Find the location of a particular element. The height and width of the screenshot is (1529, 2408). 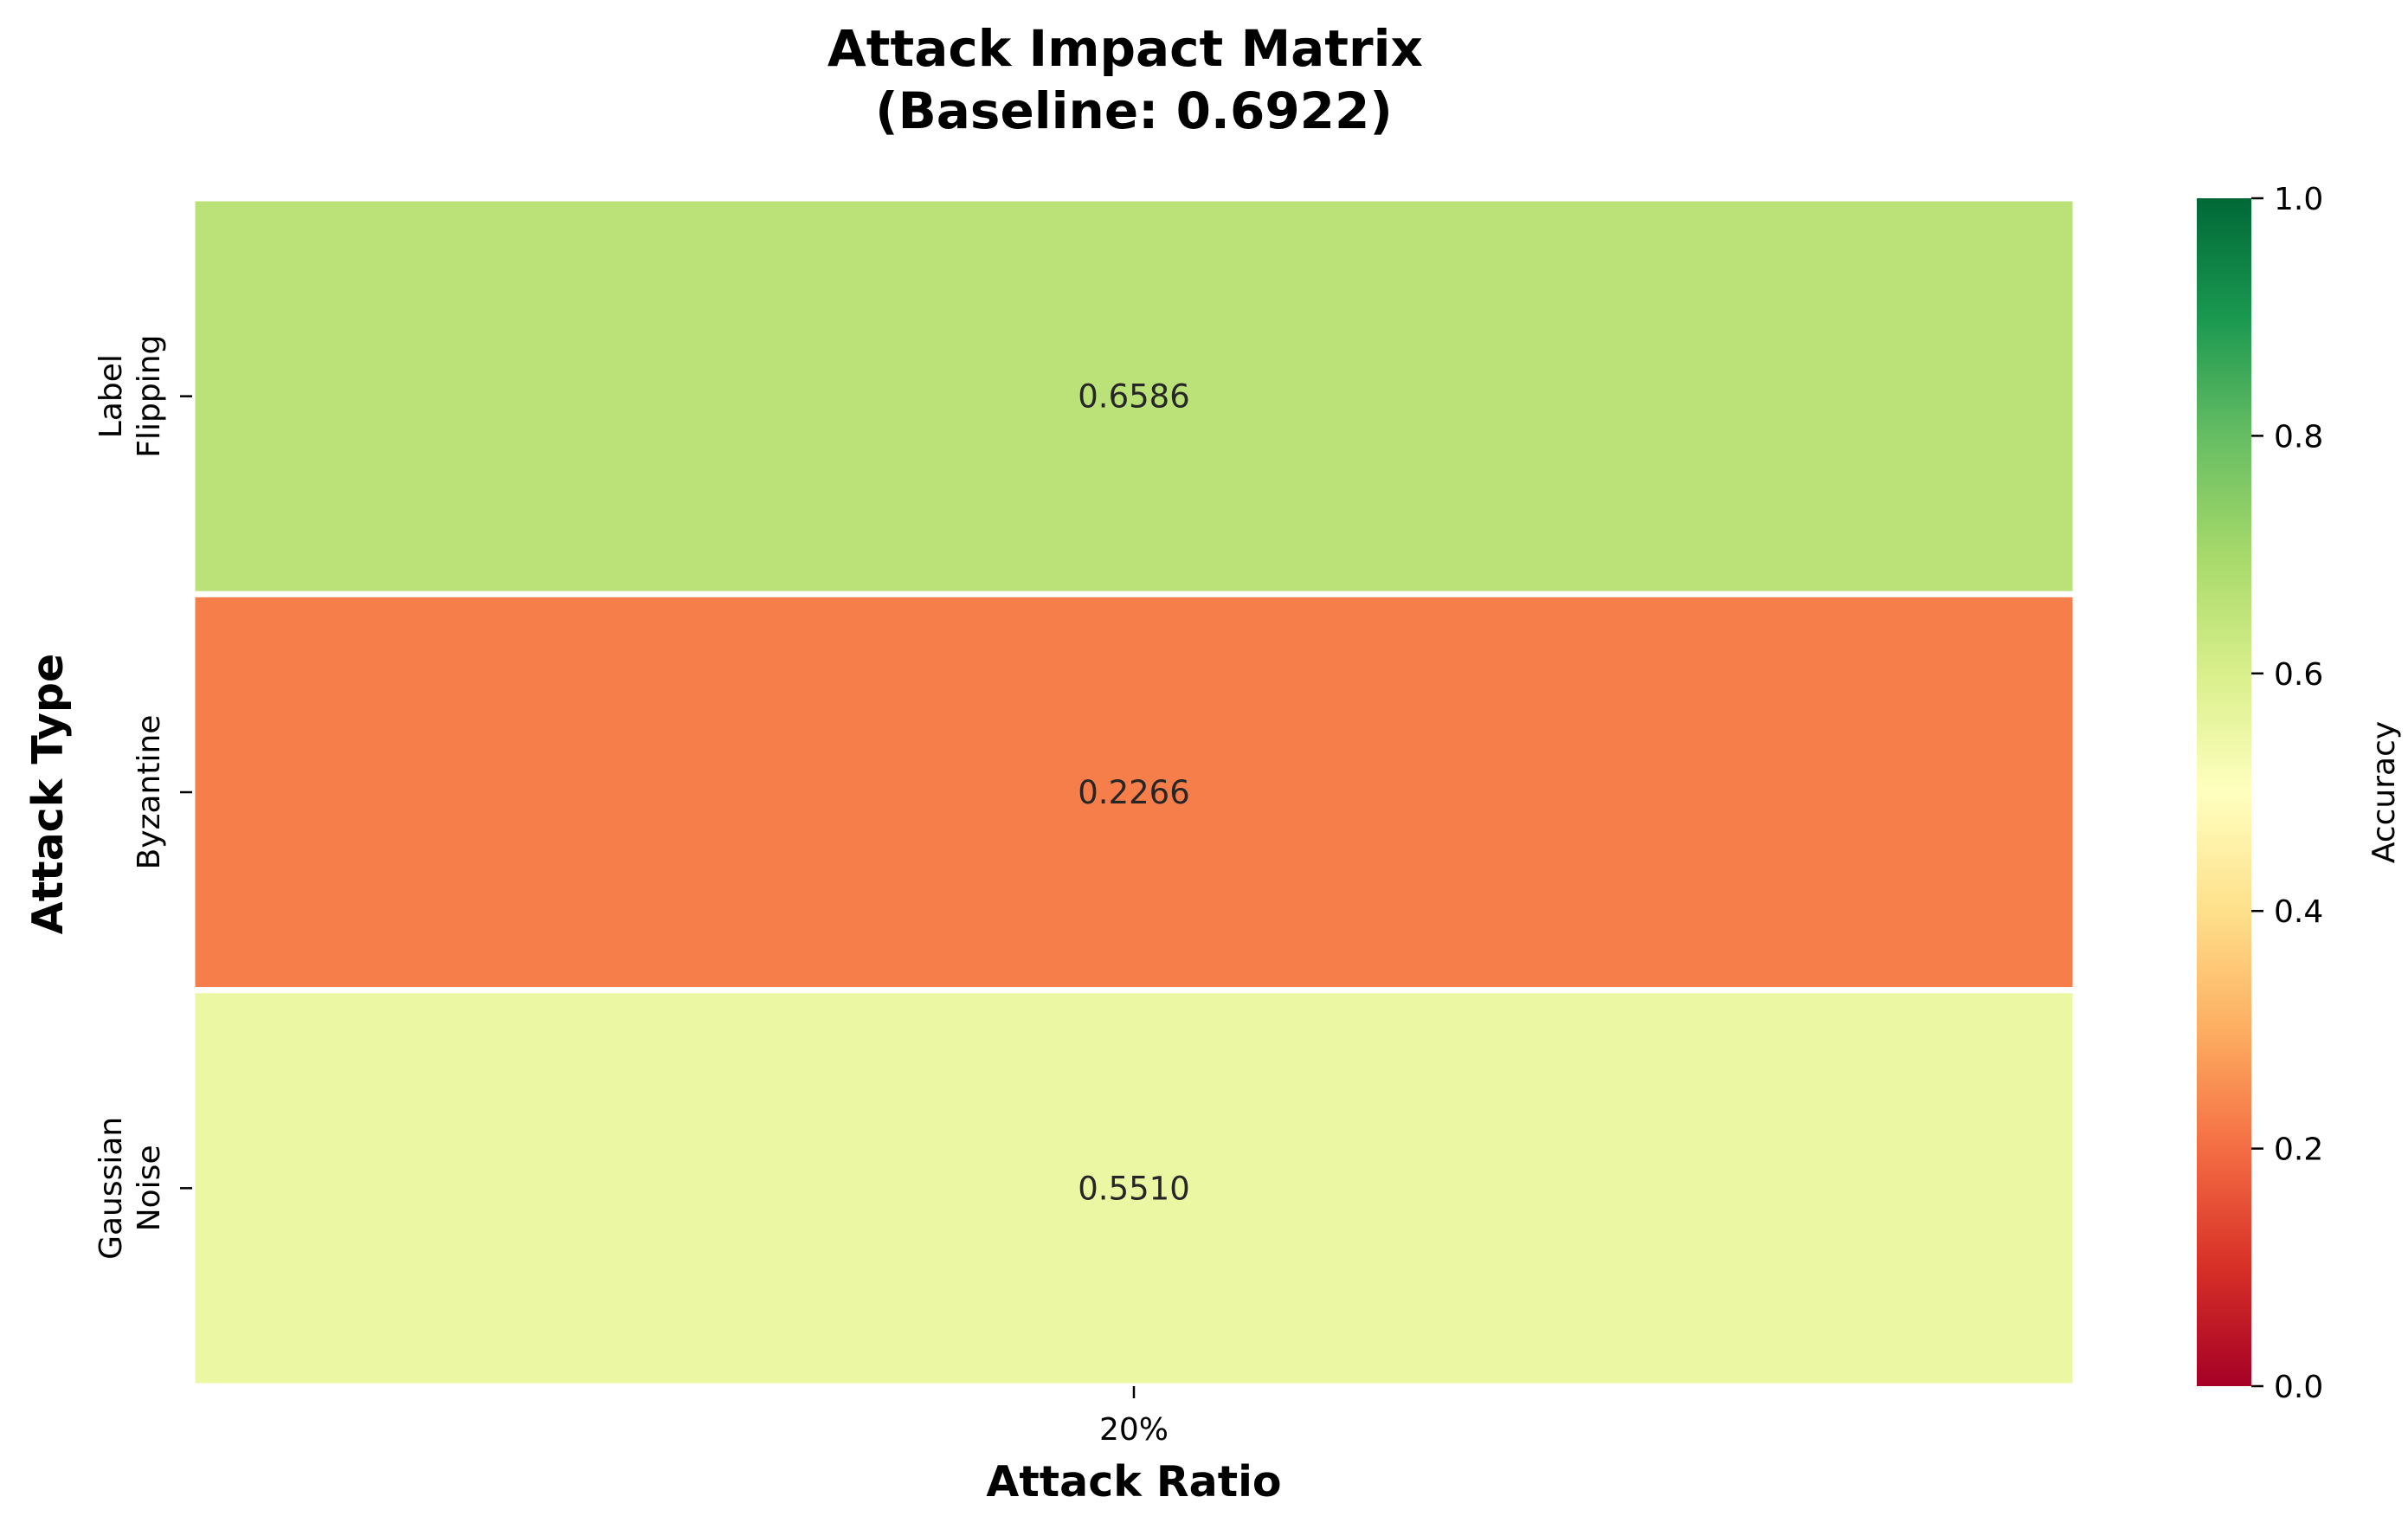

heatmap-cell-value: 0.6586 is located at coordinates (1133, 397).